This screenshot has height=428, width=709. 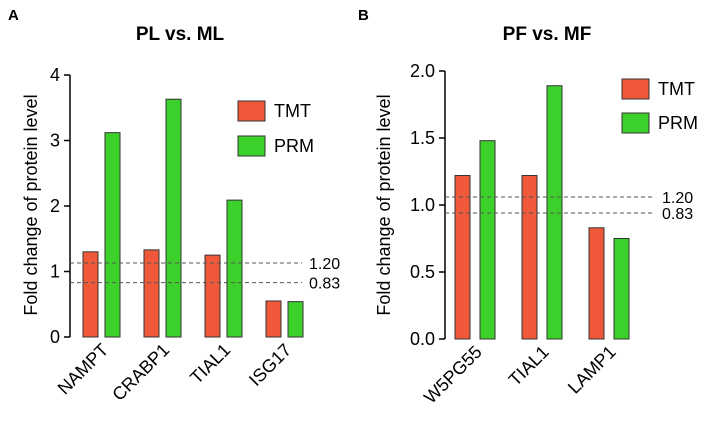 What do you see at coordinates (55, 75) in the screenshot?
I see `y-tick-label: 4` at bounding box center [55, 75].